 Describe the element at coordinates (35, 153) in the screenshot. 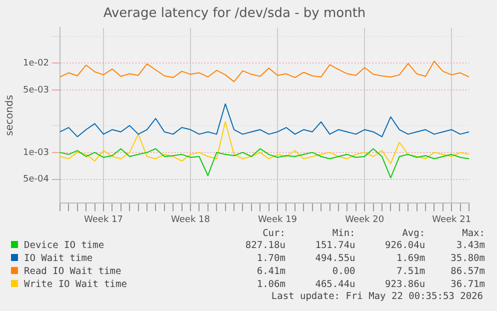

I see `y-tick-label: 1e-03` at that location.